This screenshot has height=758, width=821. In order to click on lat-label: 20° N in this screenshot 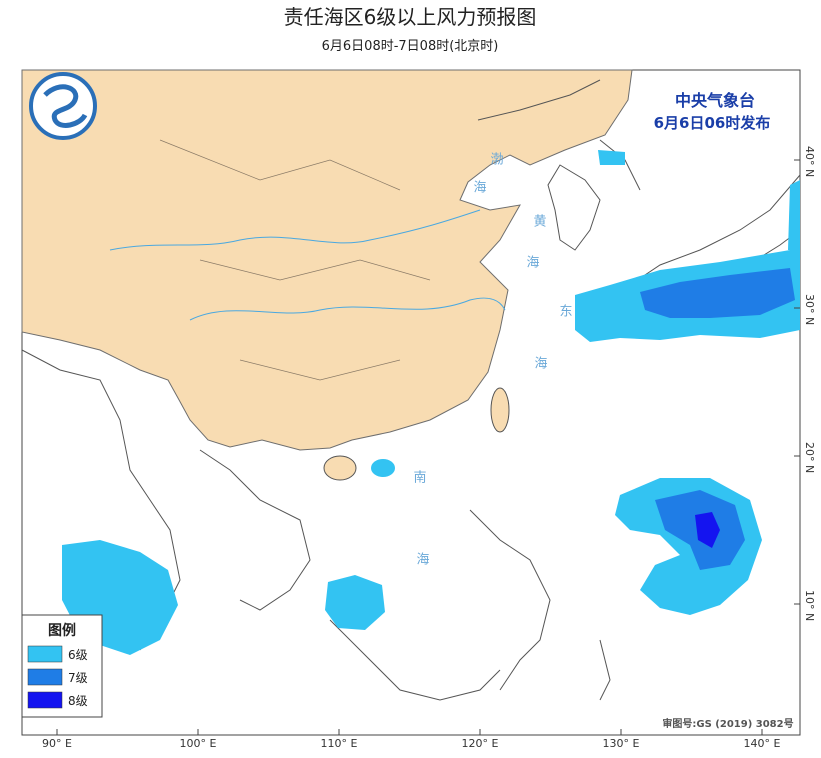, I will do `click(809, 457)`.